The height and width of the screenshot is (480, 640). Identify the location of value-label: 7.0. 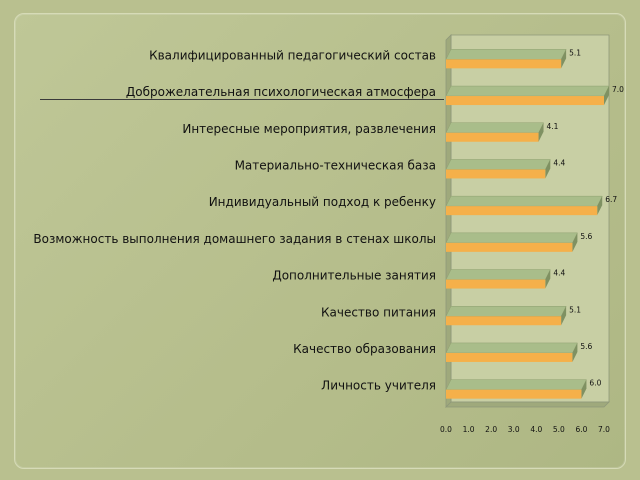
(618, 89).